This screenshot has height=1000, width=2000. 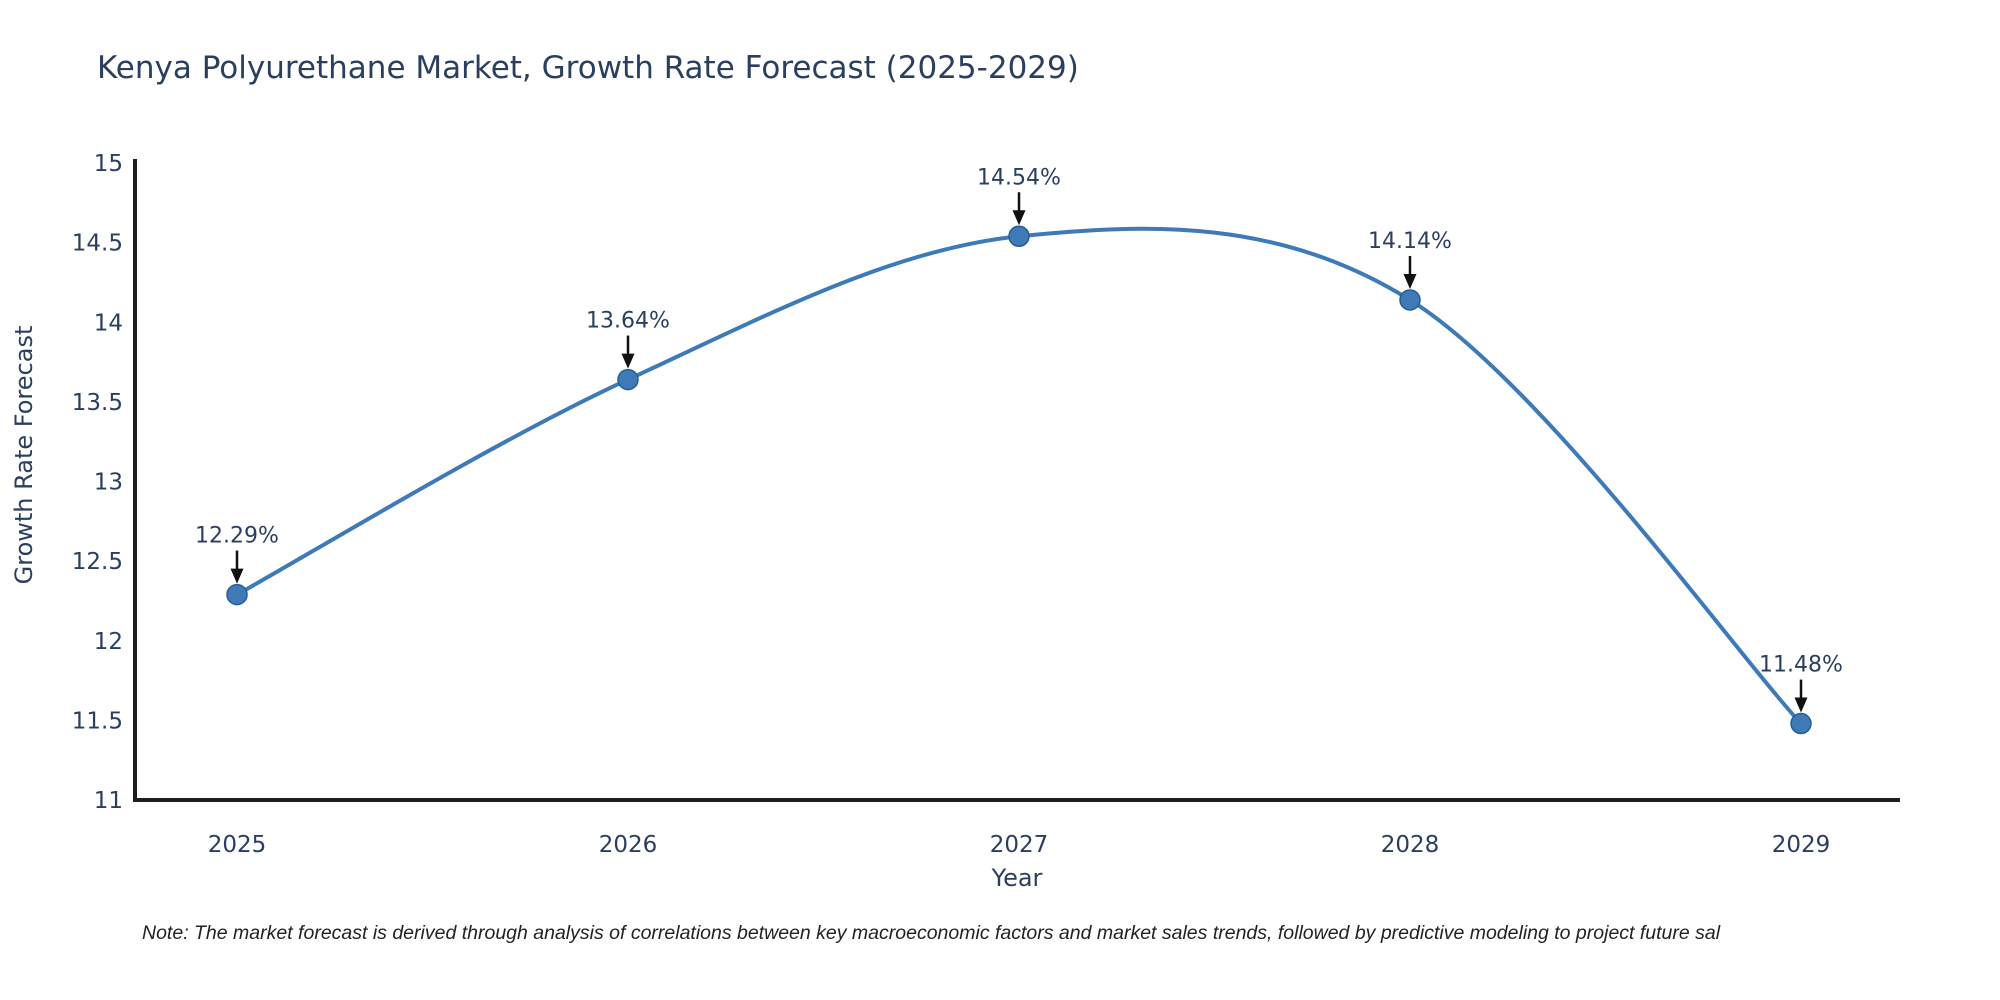 What do you see at coordinates (628, 845) in the screenshot?
I see `x-tick-label: 2026` at bounding box center [628, 845].